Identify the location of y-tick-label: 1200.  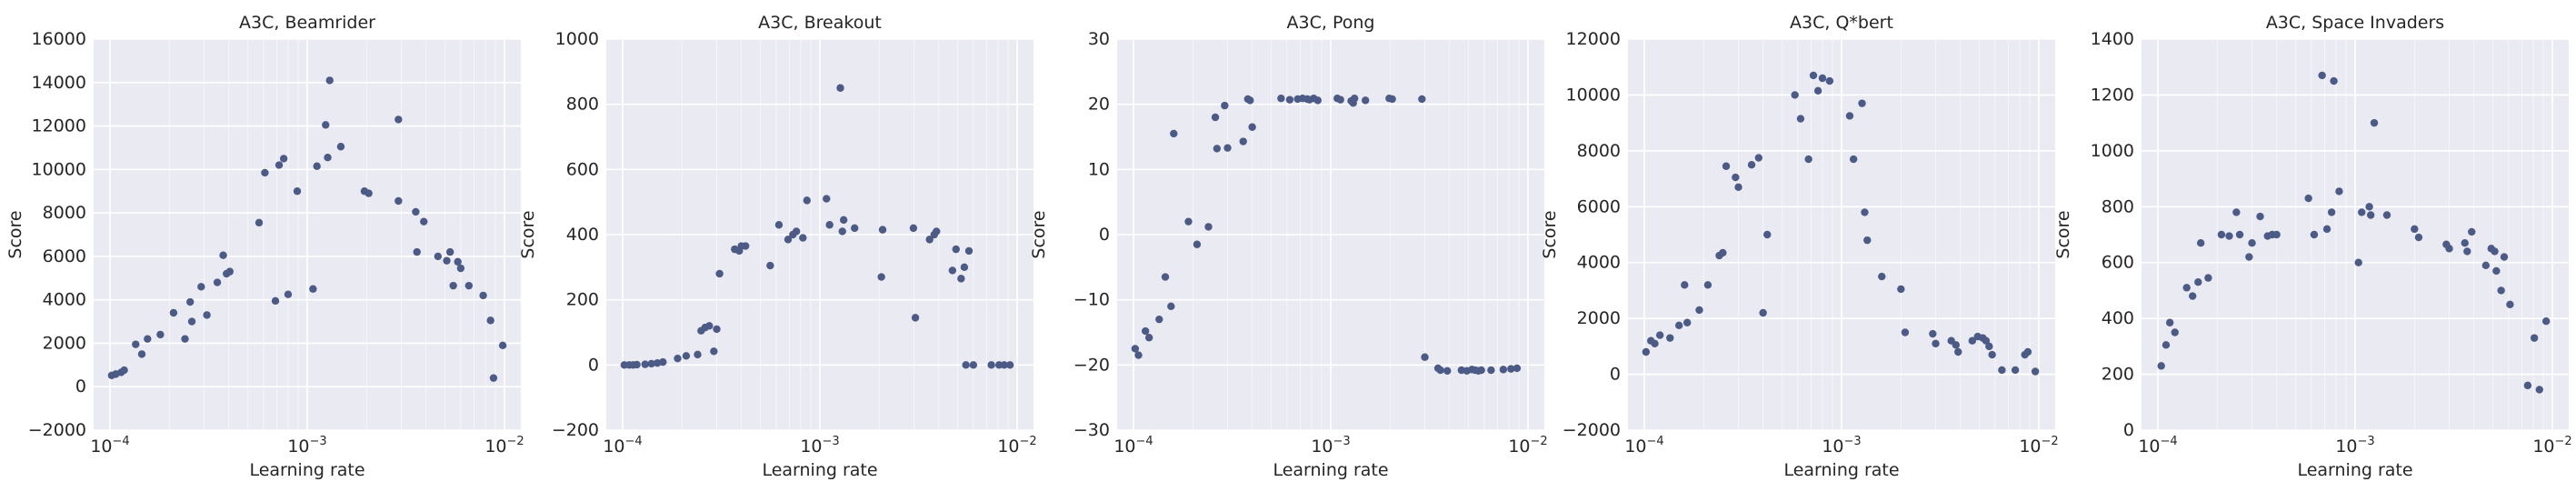
(2112, 95).